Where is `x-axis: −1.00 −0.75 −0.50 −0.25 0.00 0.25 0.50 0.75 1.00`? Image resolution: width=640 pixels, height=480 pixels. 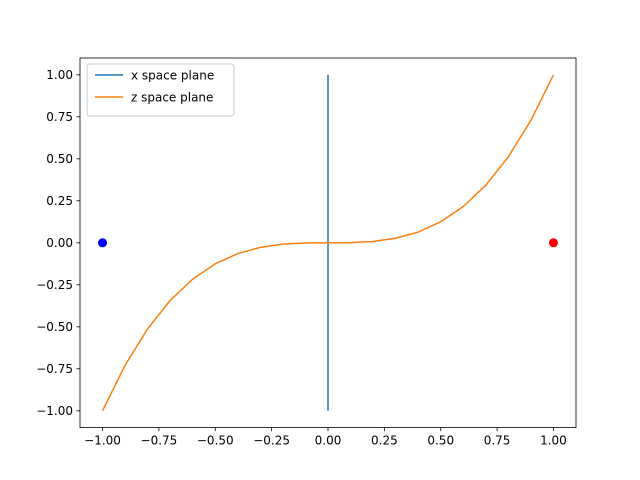
x-axis: −1.00 −0.75 −0.50 −0.25 0.00 0.25 0.50 0.75 1.00 is located at coordinates (325, 437).